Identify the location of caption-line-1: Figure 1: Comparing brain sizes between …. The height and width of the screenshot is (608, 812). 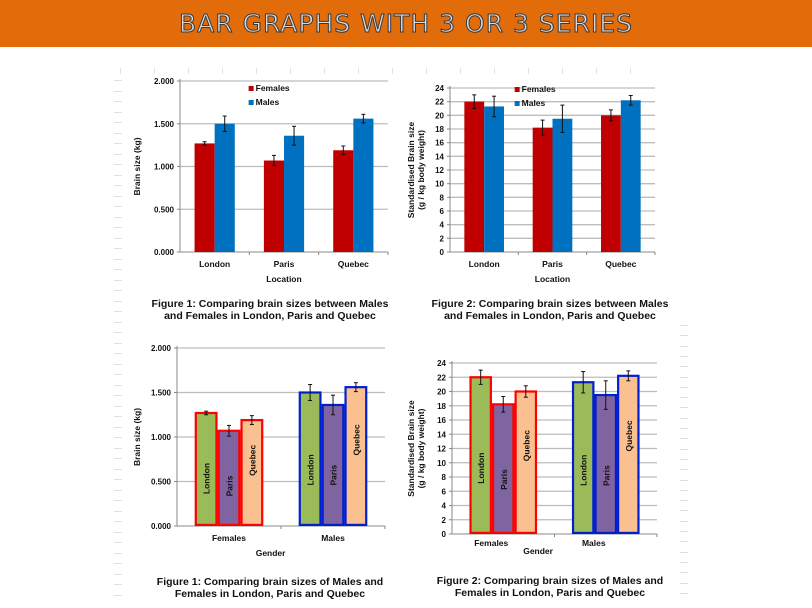
(270, 304).